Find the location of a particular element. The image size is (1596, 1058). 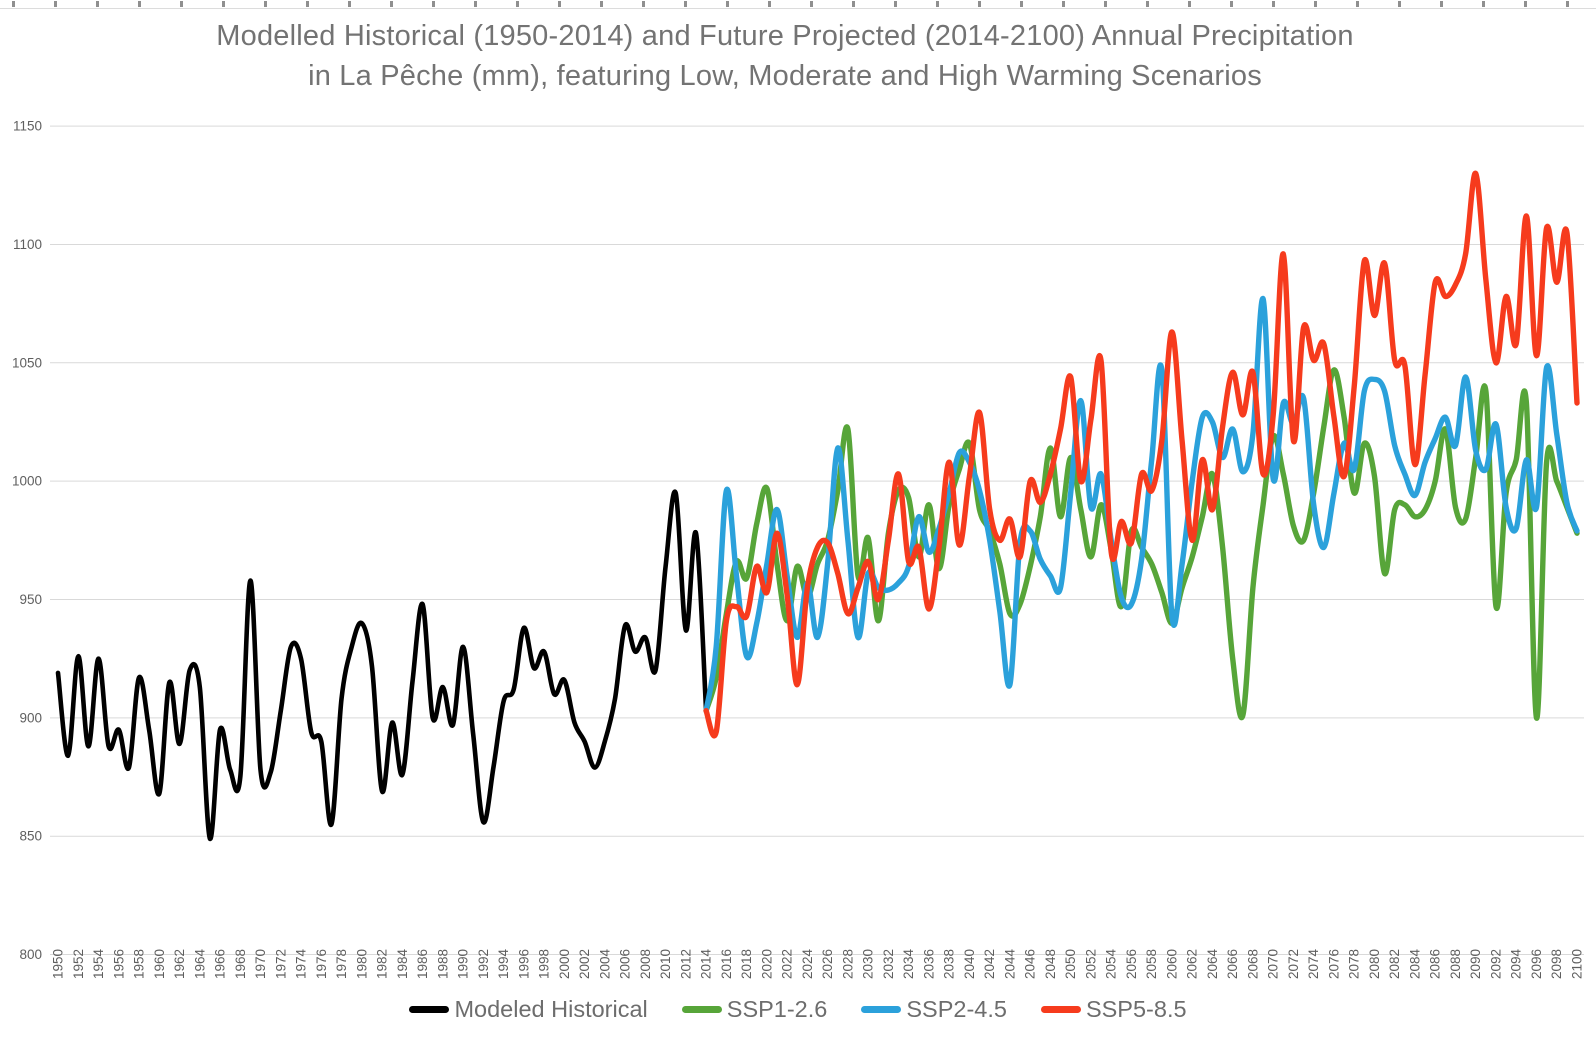

x-tick-label: 2066 is located at coordinates (1232, 964).